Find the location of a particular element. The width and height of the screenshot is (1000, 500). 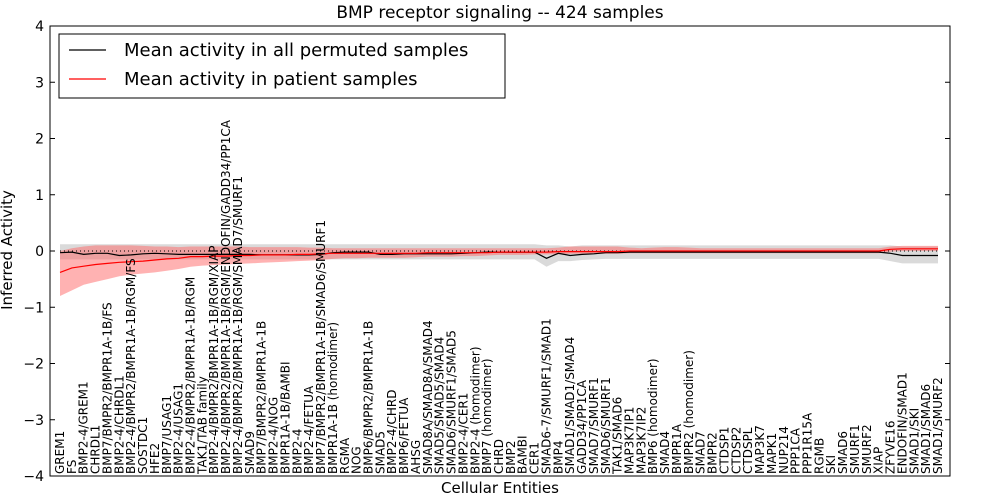

x-tick-label: SMURF2 is located at coordinates (867, 449).